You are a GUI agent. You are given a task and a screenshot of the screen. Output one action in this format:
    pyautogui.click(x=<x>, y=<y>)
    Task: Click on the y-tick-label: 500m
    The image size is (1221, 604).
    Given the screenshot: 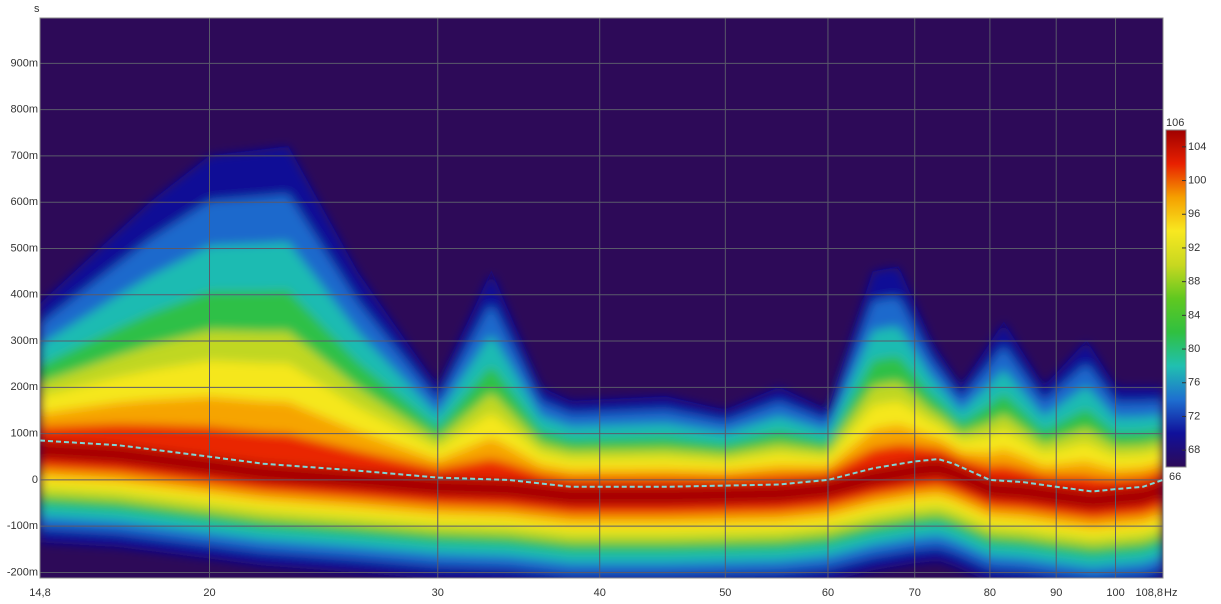 What is the action you would take?
    pyautogui.click(x=24, y=248)
    